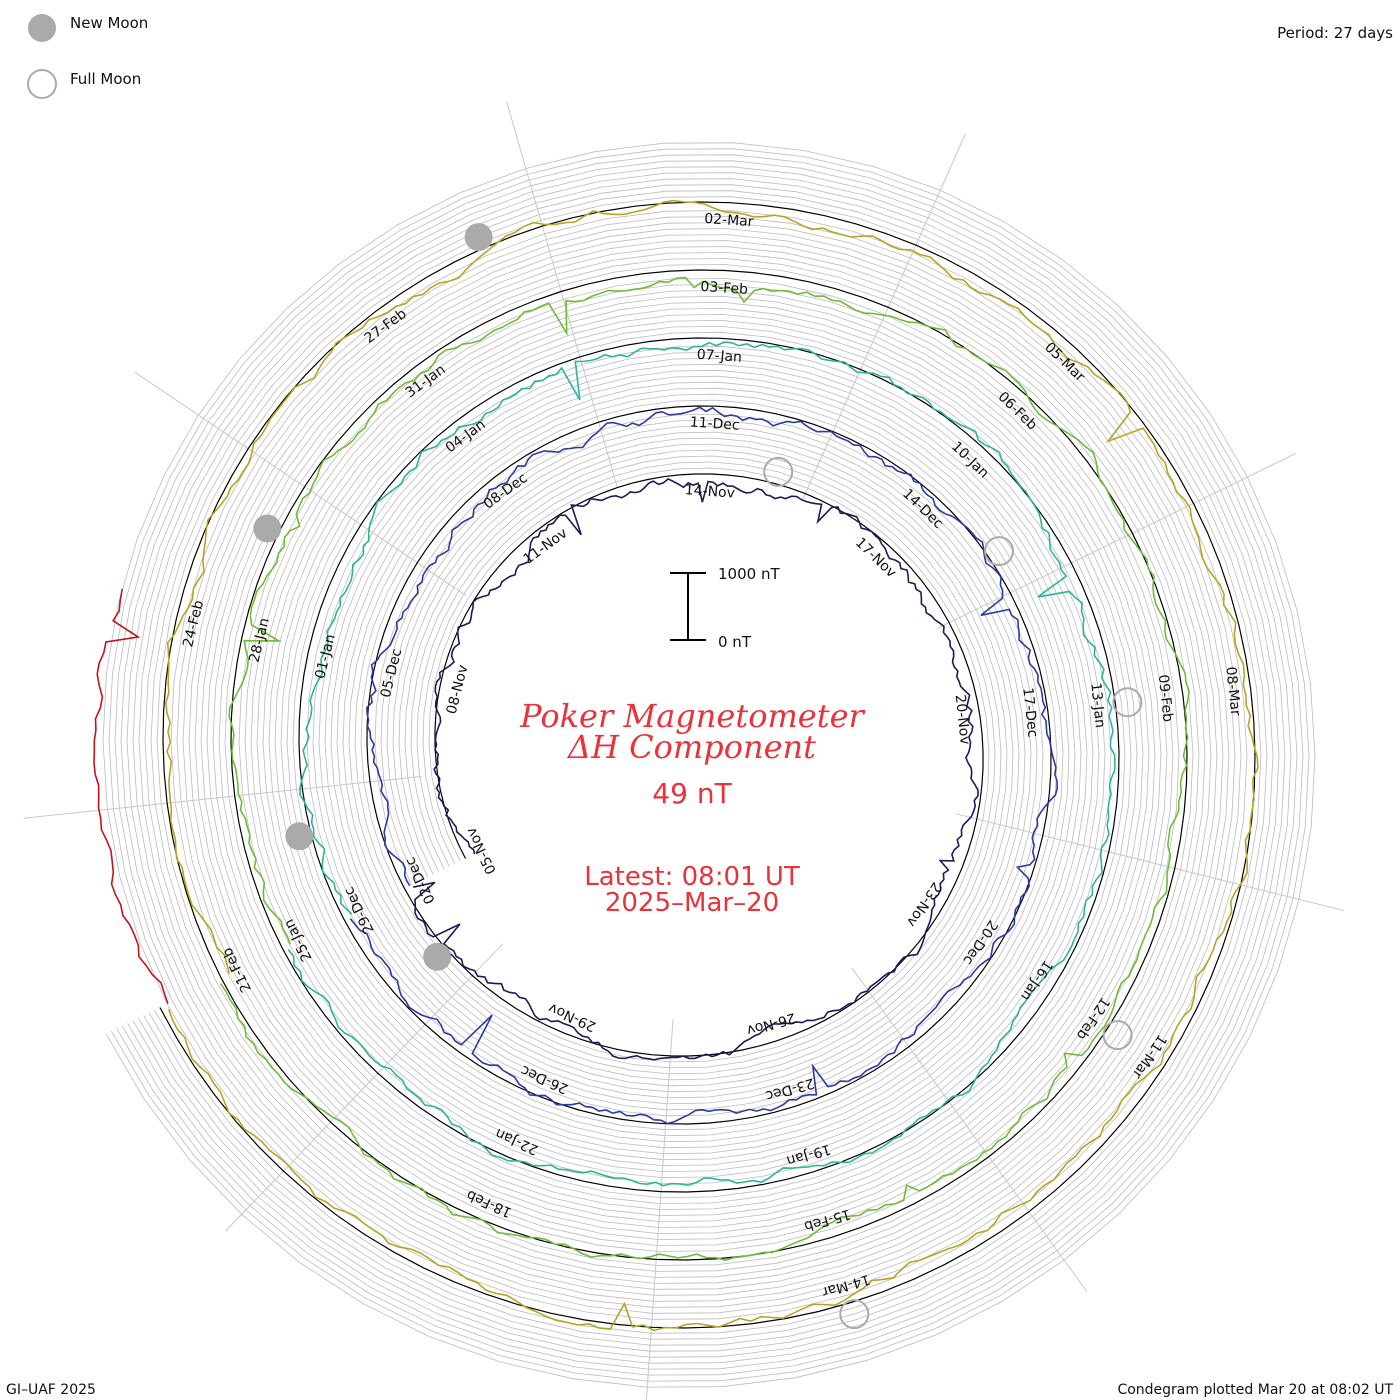 The height and width of the screenshot is (1400, 1400). What do you see at coordinates (458, 689) in the screenshot?
I see `date-label: 08-Nov` at bounding box center [458, 689].